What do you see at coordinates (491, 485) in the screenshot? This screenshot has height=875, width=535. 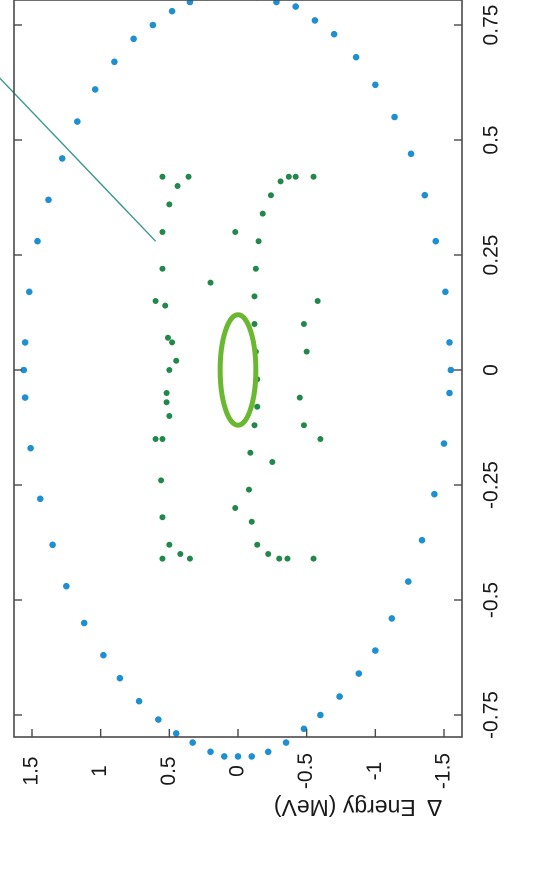 I see `x-tick-label-2: -0.25` at bounding box center [491, 485].